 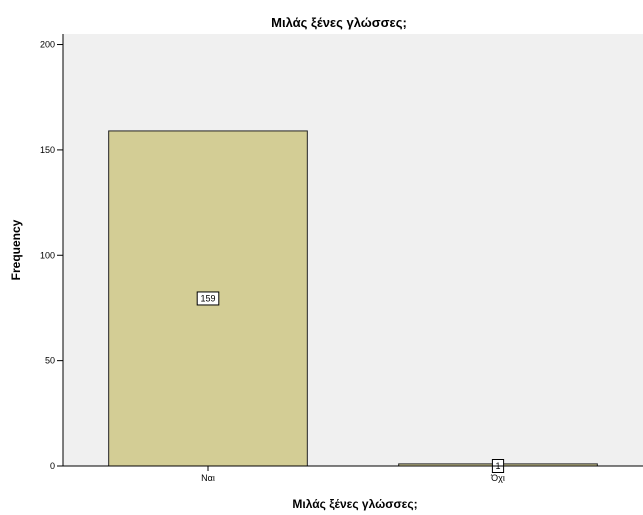 I want to click on data-label-box, so click(x=208, y=298).